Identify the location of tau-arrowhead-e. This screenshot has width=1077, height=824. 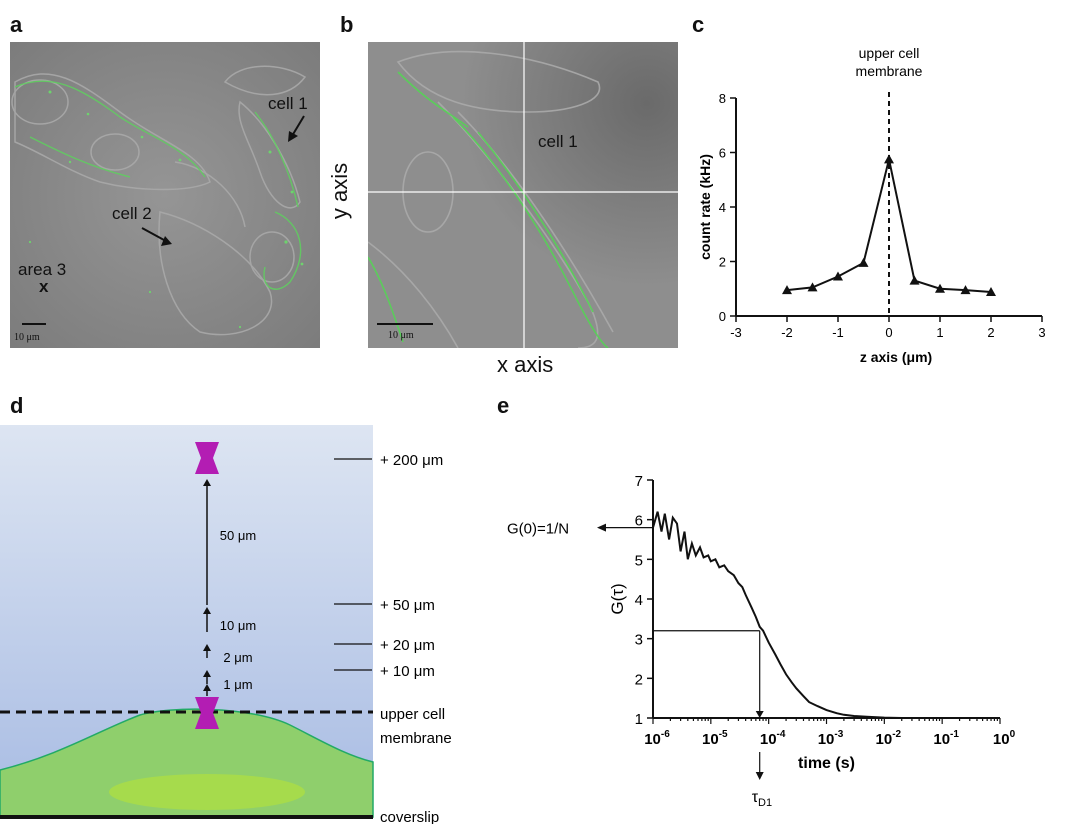
(759, 714).